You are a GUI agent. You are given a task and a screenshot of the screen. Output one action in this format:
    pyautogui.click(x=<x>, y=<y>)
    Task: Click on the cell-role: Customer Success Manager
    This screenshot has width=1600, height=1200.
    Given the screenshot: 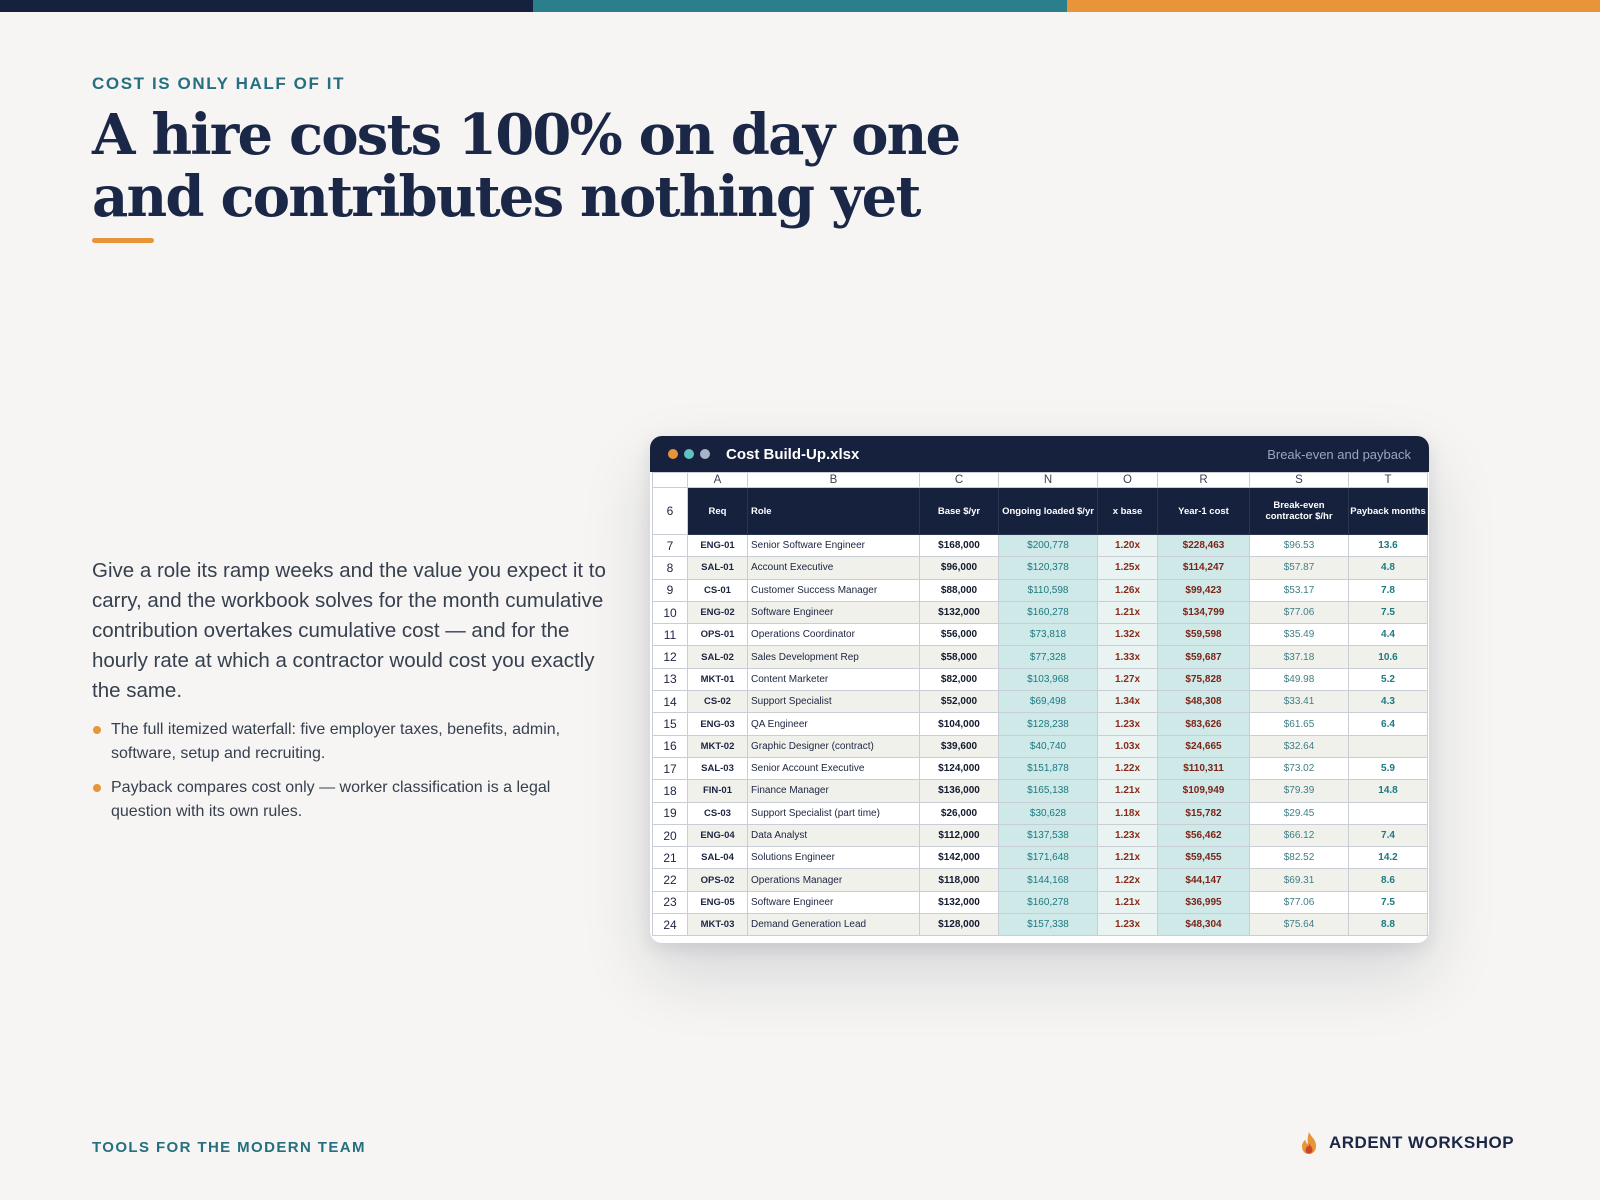 What is the action you would take?
    pyautogui.click(x=833, y=590)
    